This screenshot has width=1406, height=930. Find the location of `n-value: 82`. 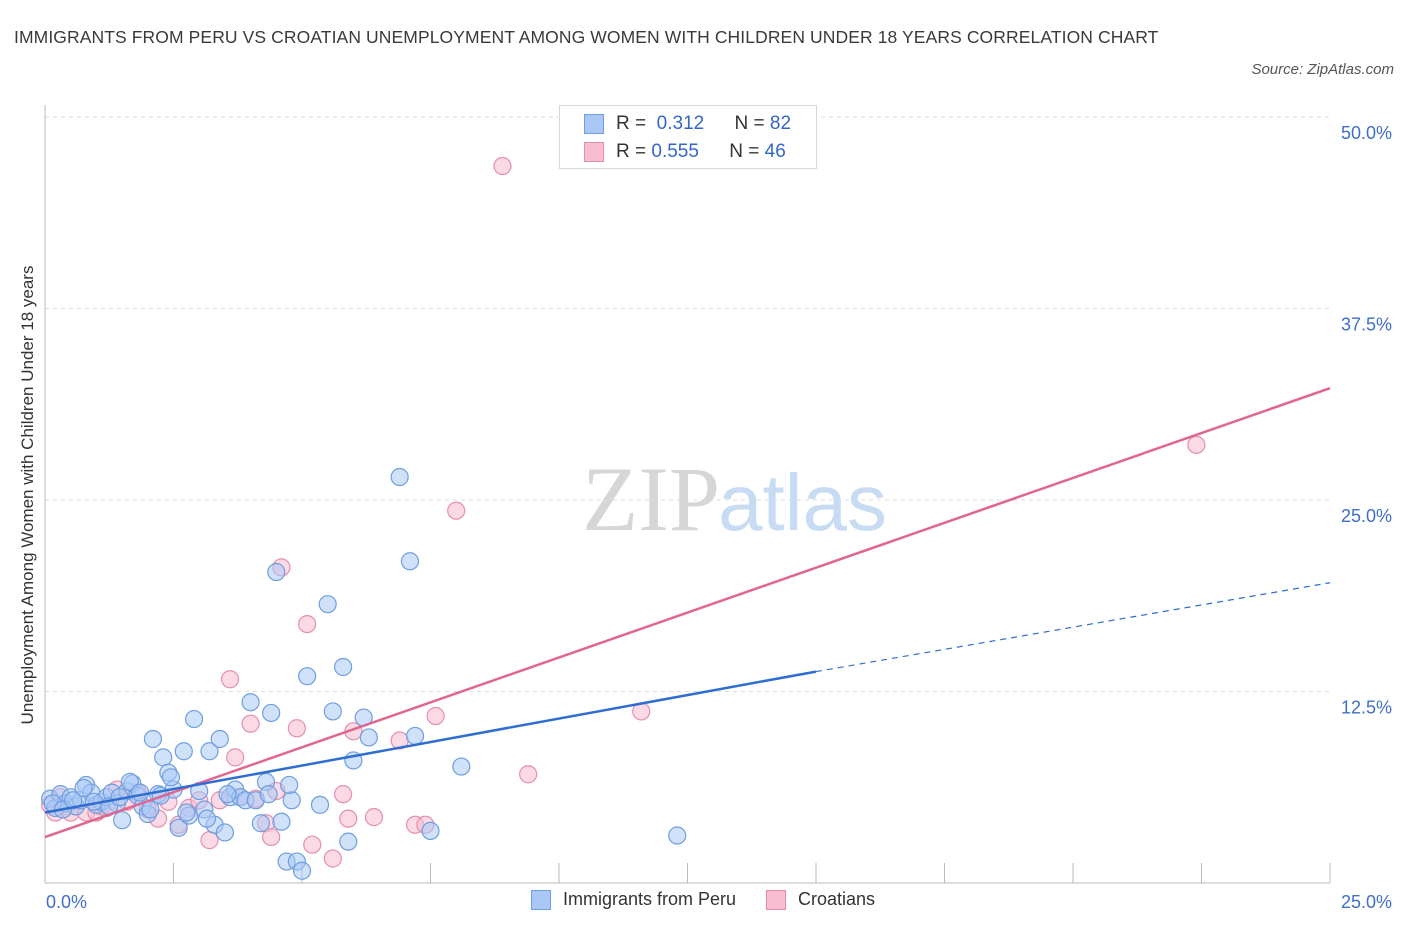

n-value: 82 is located at coordinates (780, 123).